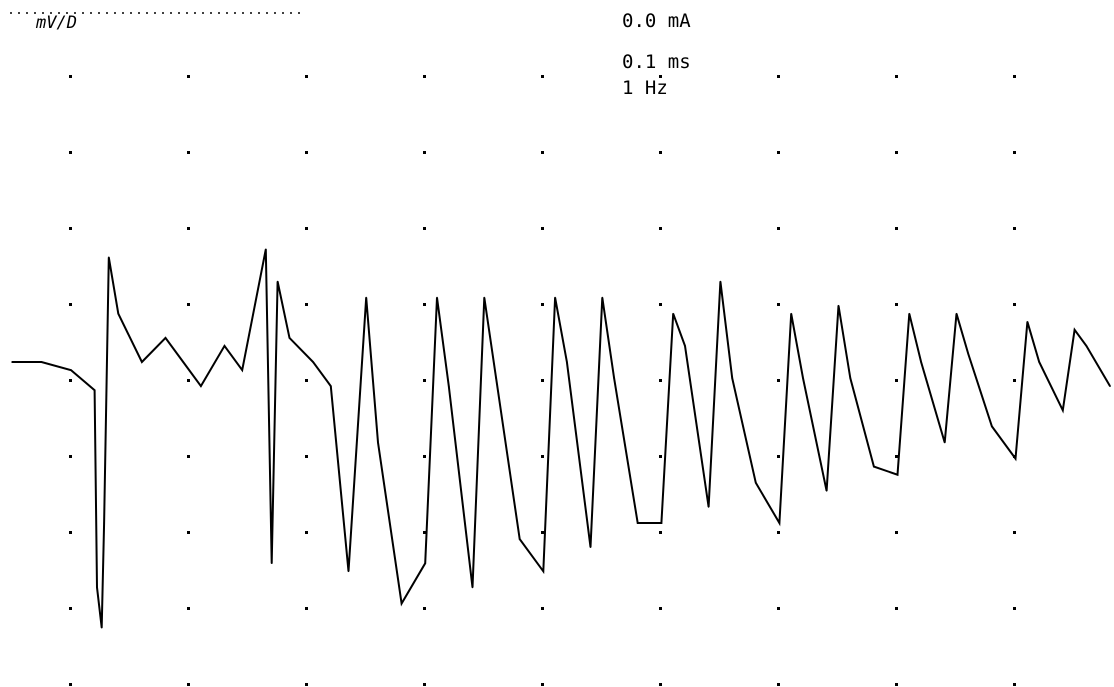  I want to click on stim-current-readout: 0.0 mA, so click(656, 21).